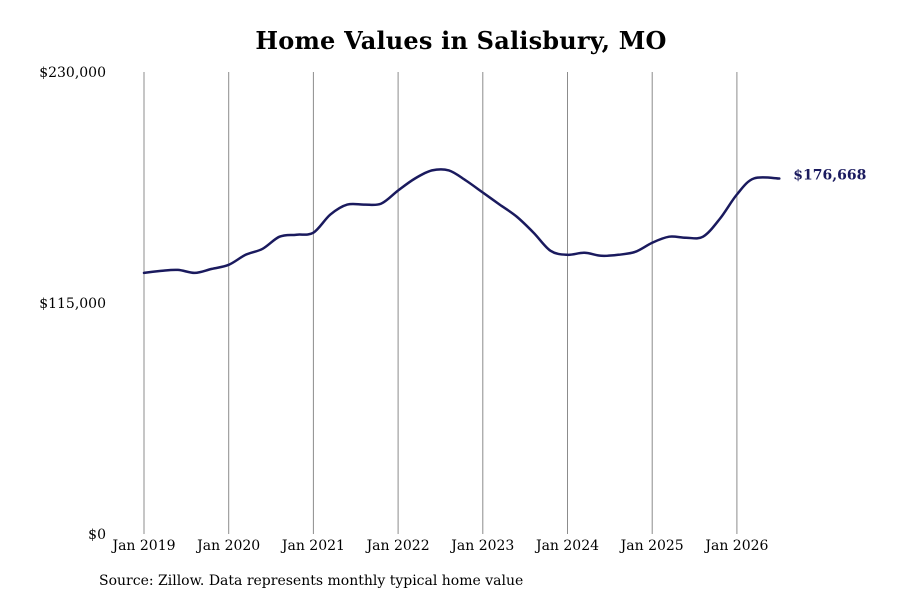 The height and width of the screenshot is (600, 900). I want to click on series-line-home-value, so click(461, 221).